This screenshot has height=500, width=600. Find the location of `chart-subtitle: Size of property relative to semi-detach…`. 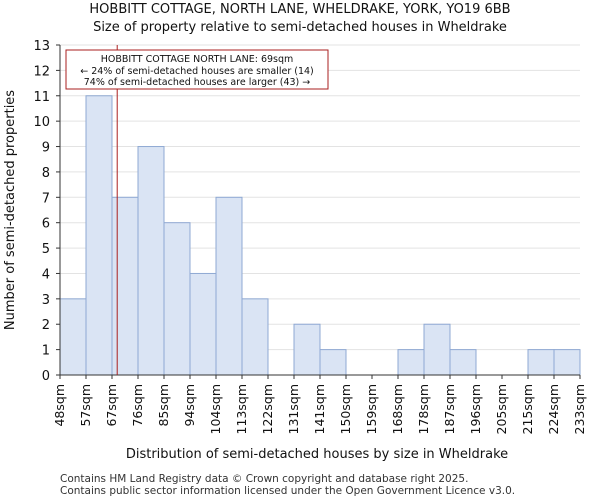

chart-subtitle: Size of property relative to semi-detach… is located at coordinates (300, 27).